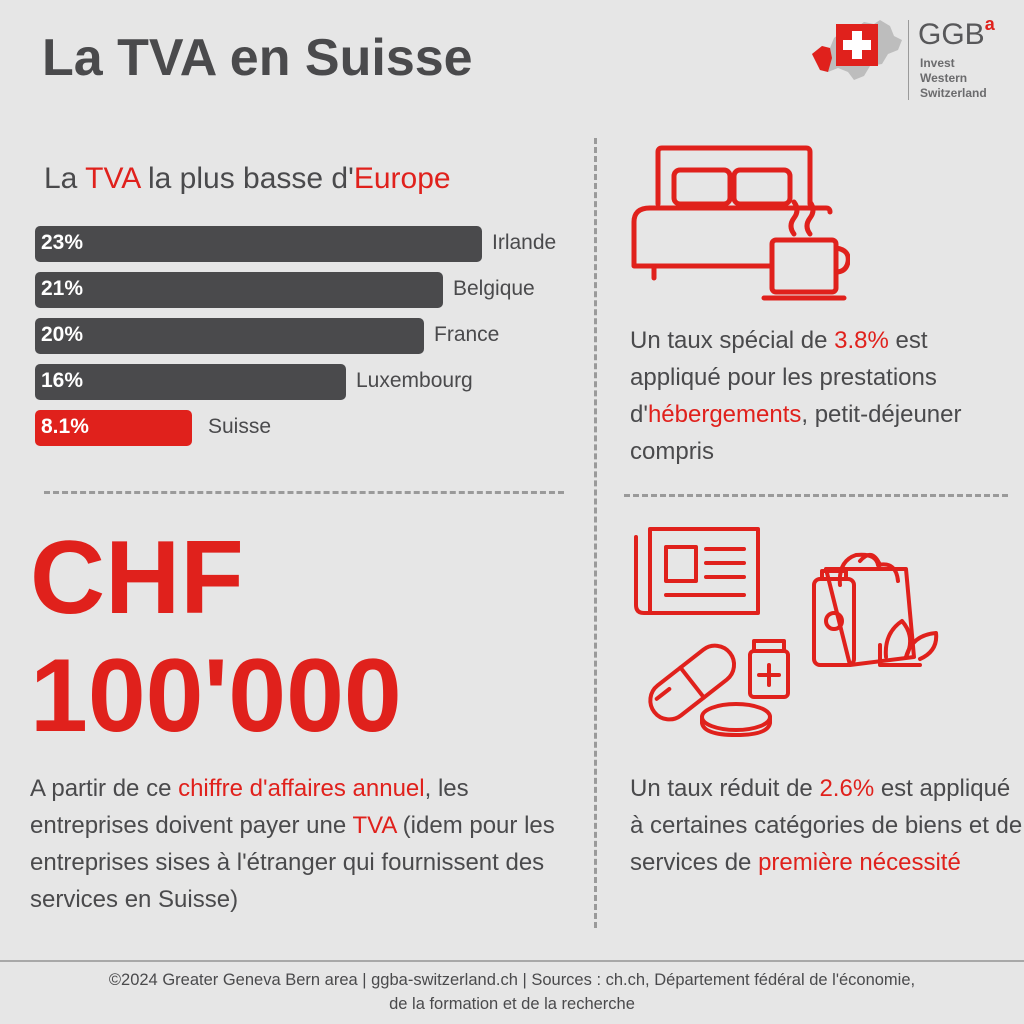  I want to click on bar-irlande: 23%, so click(258, 244).